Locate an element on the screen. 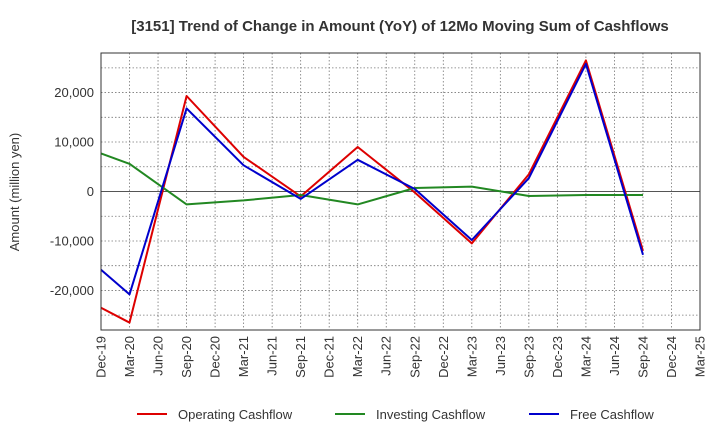  y-tick-label: 10,000 is located at coordinates (74, 142).